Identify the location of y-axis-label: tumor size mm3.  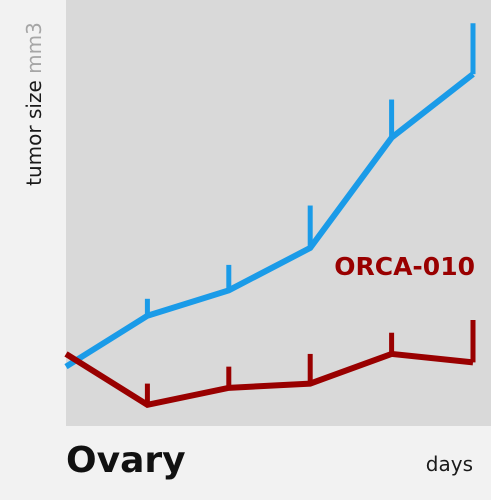
(34, 104).